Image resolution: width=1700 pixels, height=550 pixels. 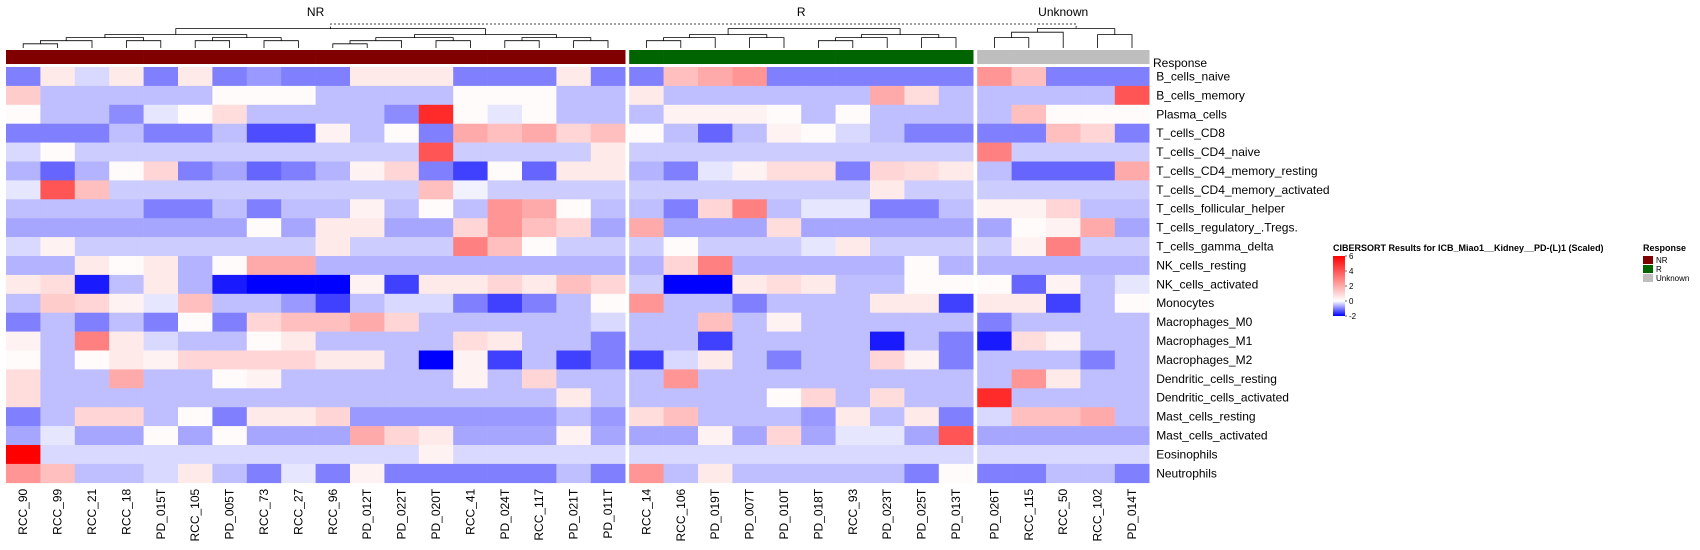 I want to click on column-label: RCC_106, so click(x=681, y=514).